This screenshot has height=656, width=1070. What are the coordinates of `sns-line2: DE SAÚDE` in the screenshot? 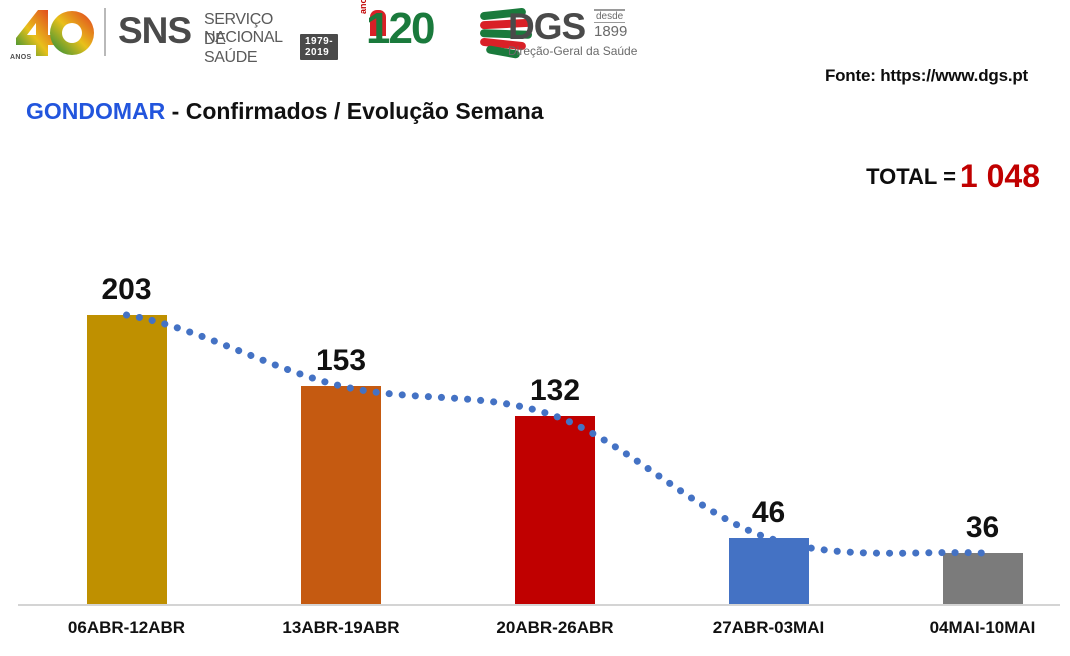 It's located at (231, 48).